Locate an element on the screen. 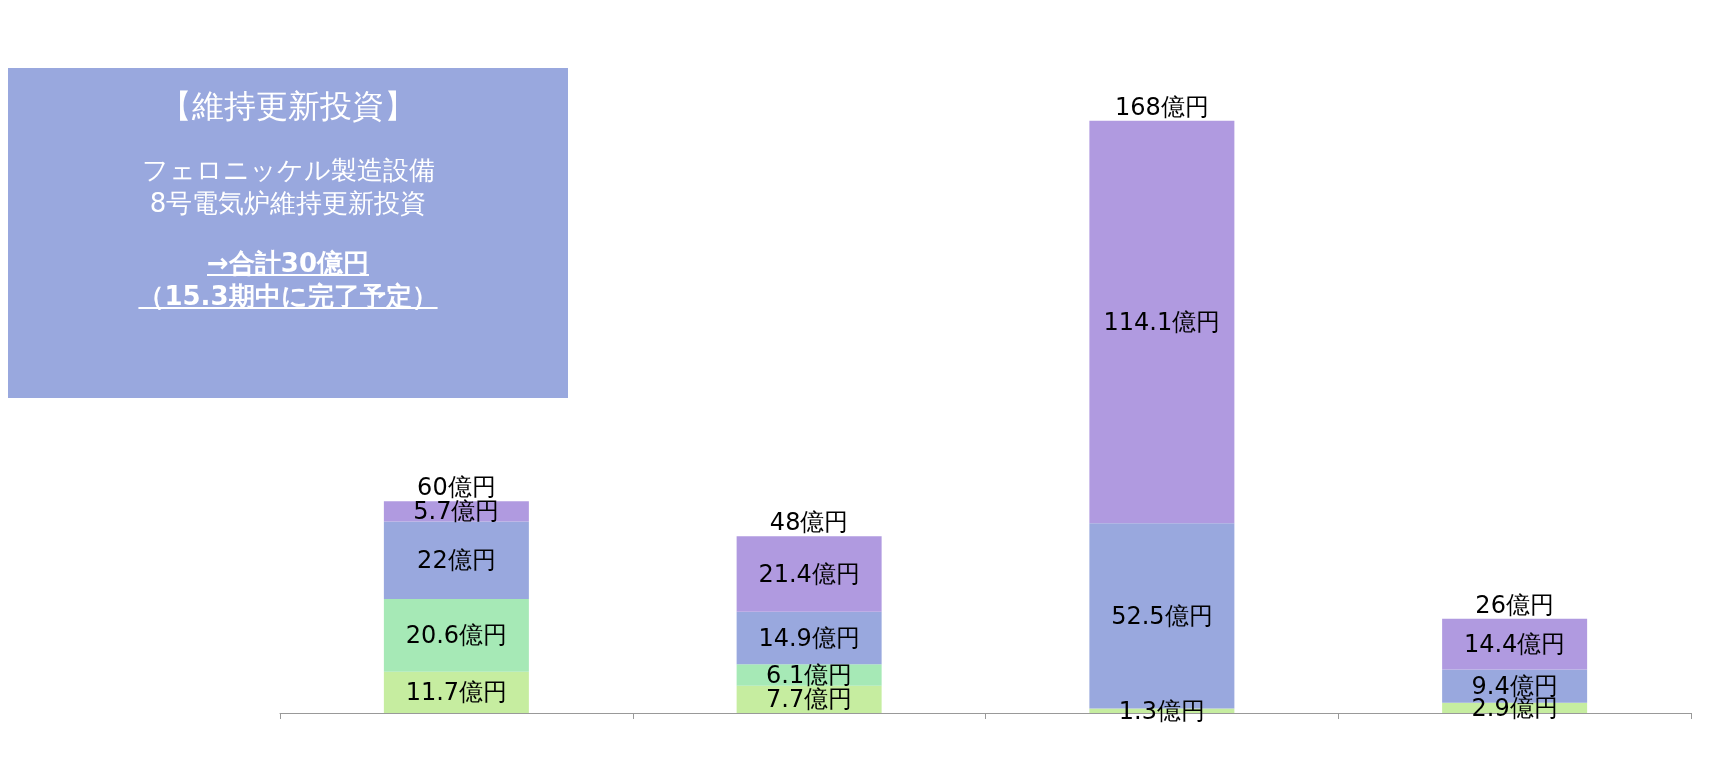  annotation: （15.3期中に完了予定） is located at coordinates (288, 295).